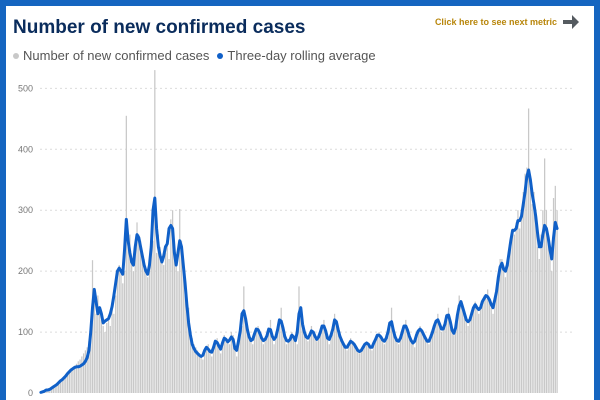  I want to click on arrow-right-icon, so click(571, 22).